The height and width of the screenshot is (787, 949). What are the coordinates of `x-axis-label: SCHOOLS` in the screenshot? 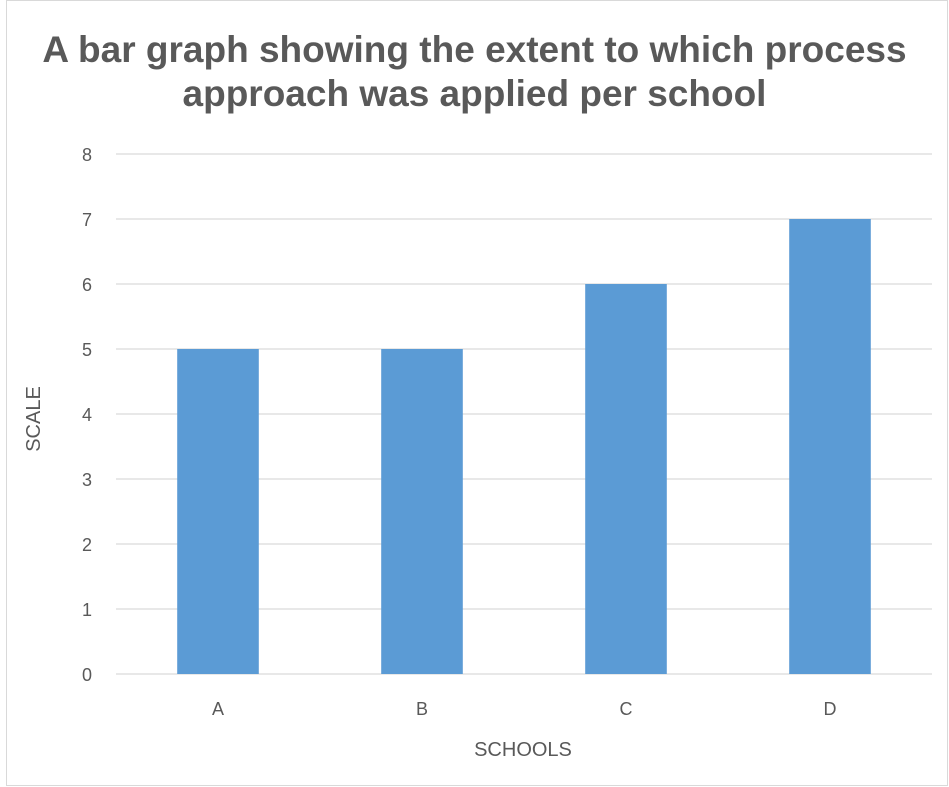 It's located at (523, 750).